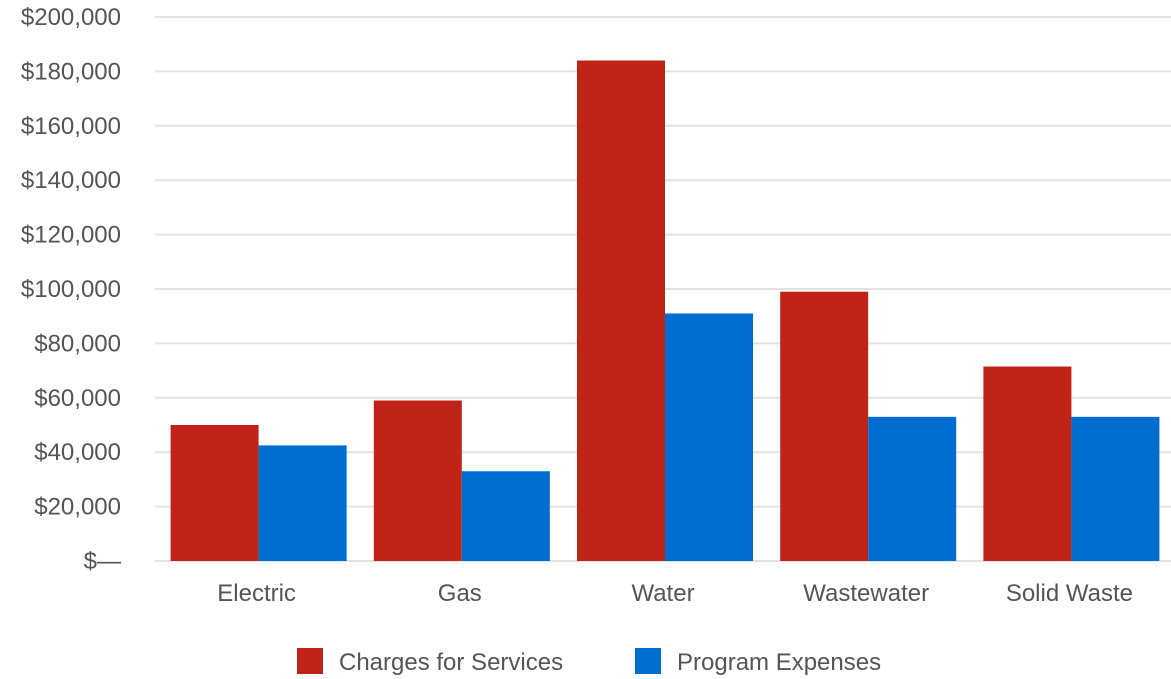 Image resolution: width=1171 pixels, height=679 pixels. I want to click on y-tick-label: $40,000, so click(77, 452).